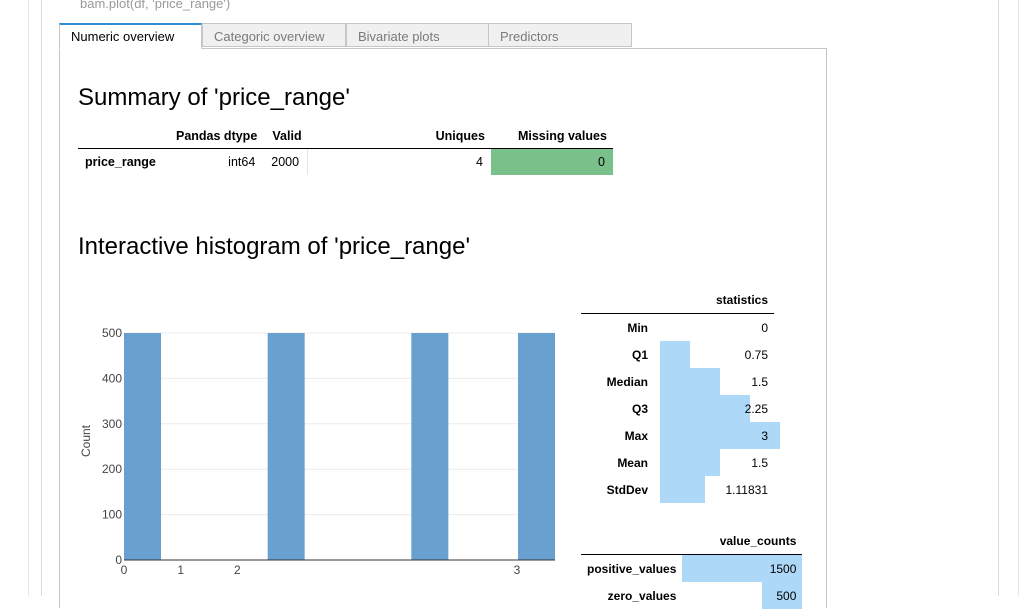  I want to click on histogram-y-ticks: 0 100 200 300 400 500, so click(112, 446).